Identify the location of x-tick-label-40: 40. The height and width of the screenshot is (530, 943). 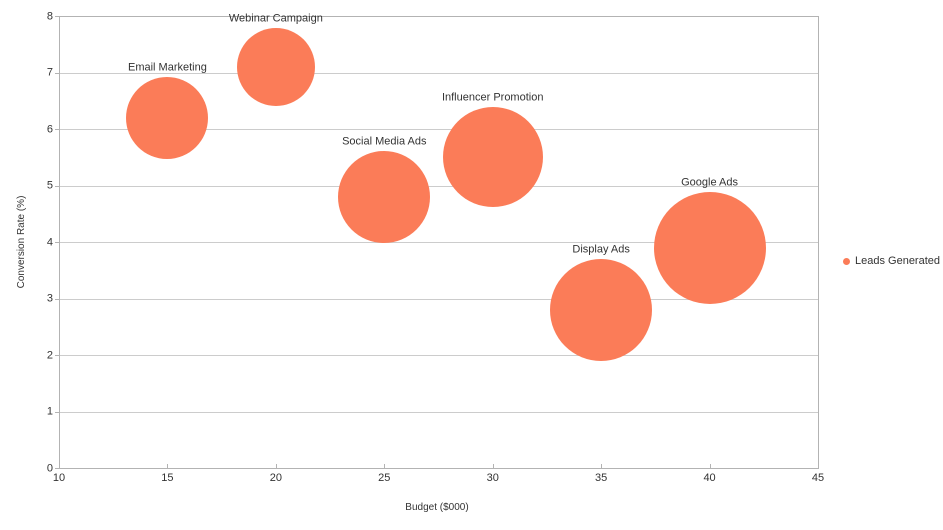
(709, 478).